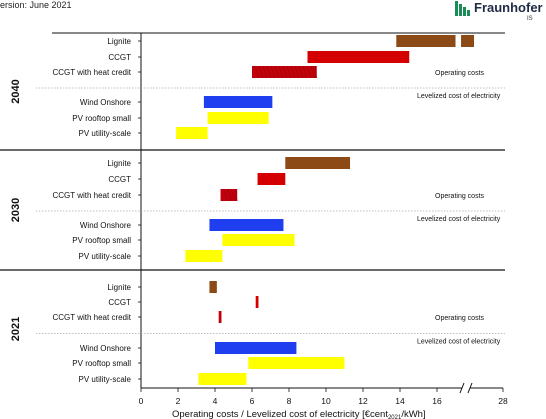 This screenshot has width=546, height=419. What do you see at coordinates (178, 401) in the screenshot?
I see `x-tick-label: 2` at bounding box center [178, 401].